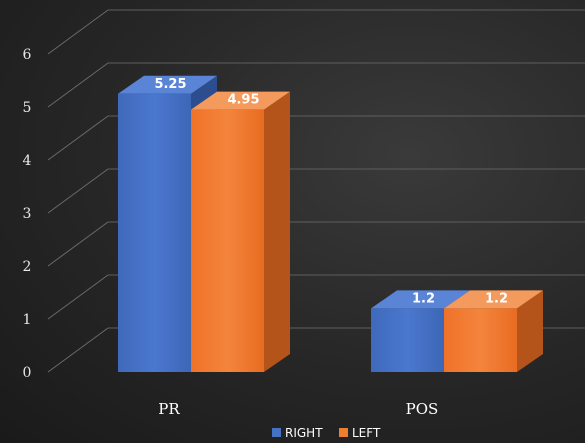 The image size is (585, 443). Describe the element at coordinates (243, 100) in the screenshot. I see `data-label: 4.95` at that location.